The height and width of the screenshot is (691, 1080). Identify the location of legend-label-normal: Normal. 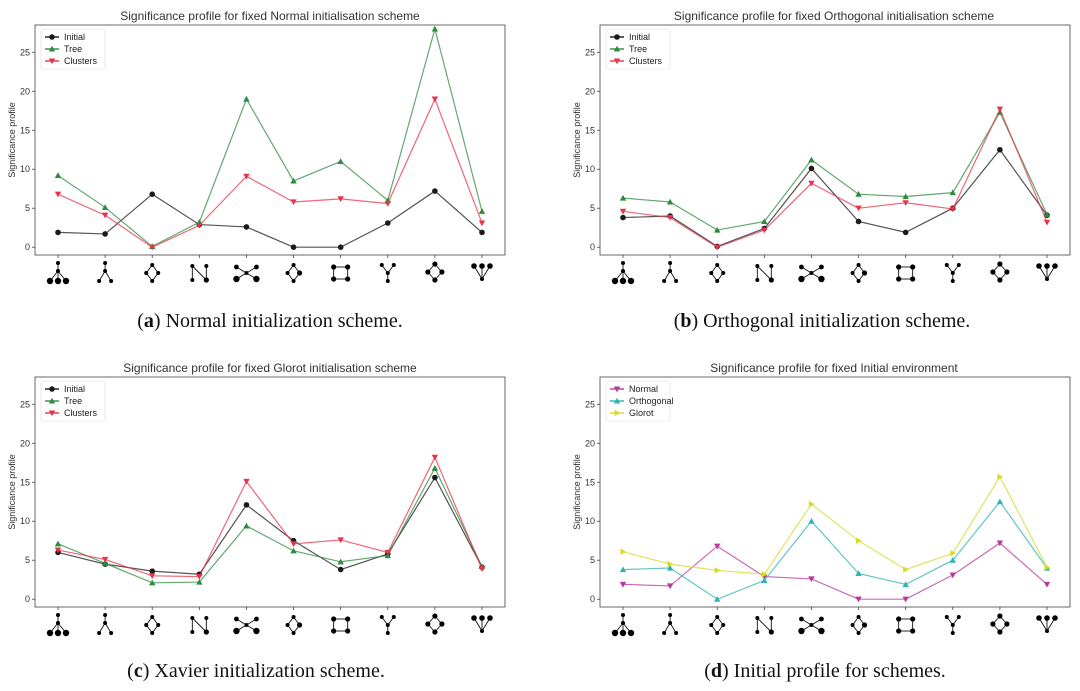
(643, 389).